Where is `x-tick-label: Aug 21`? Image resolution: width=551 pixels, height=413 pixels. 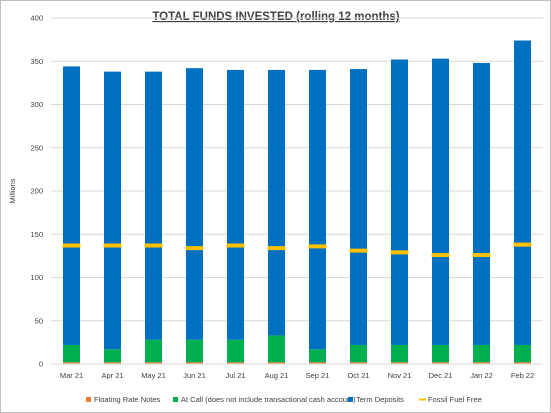 x-tick-label: Aug 21 is located at coordinates (277, 375).